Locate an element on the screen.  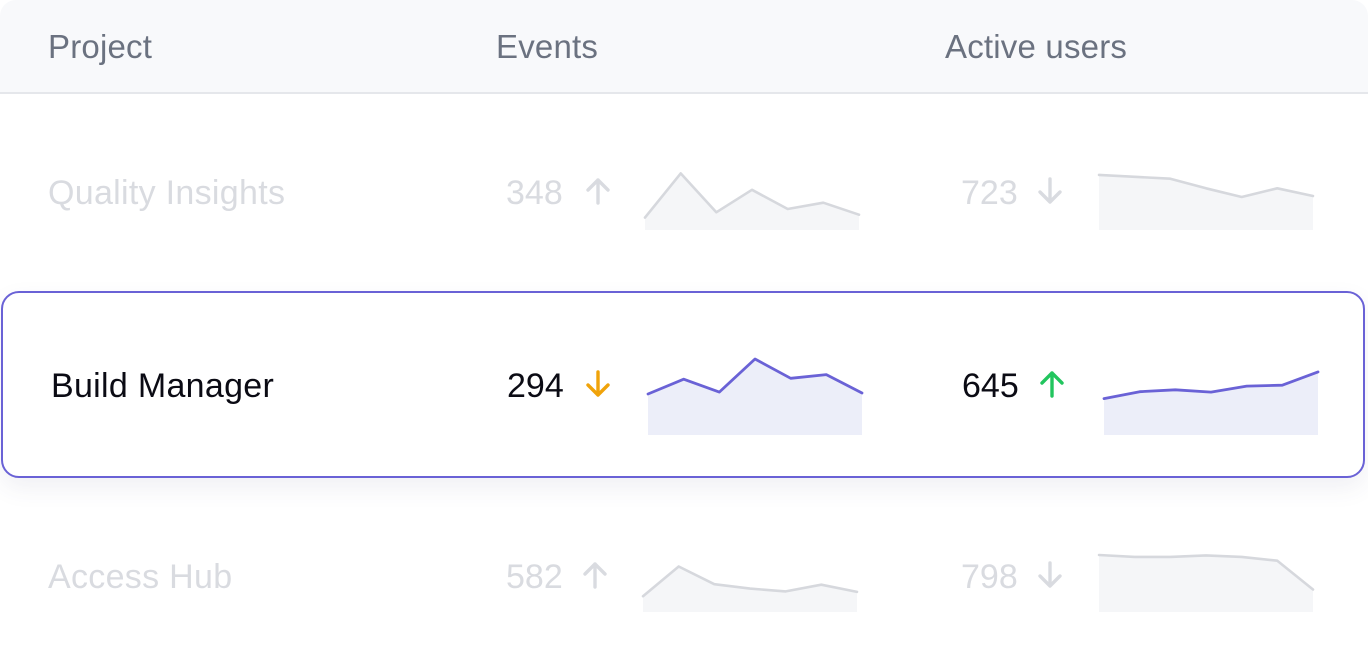
column-header-active-users: Active users is located at coordinates (1036, 46).